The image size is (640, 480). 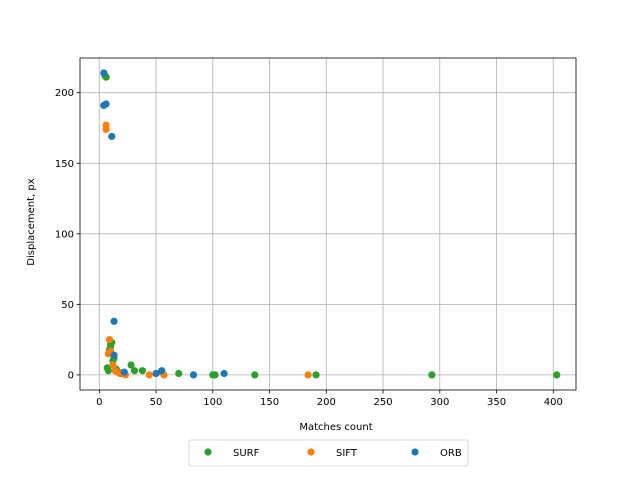 What do you see at coordinates (64, 234) in the screenshot?
I see `y-tick-label: 100` at bounding box center [64, 234].